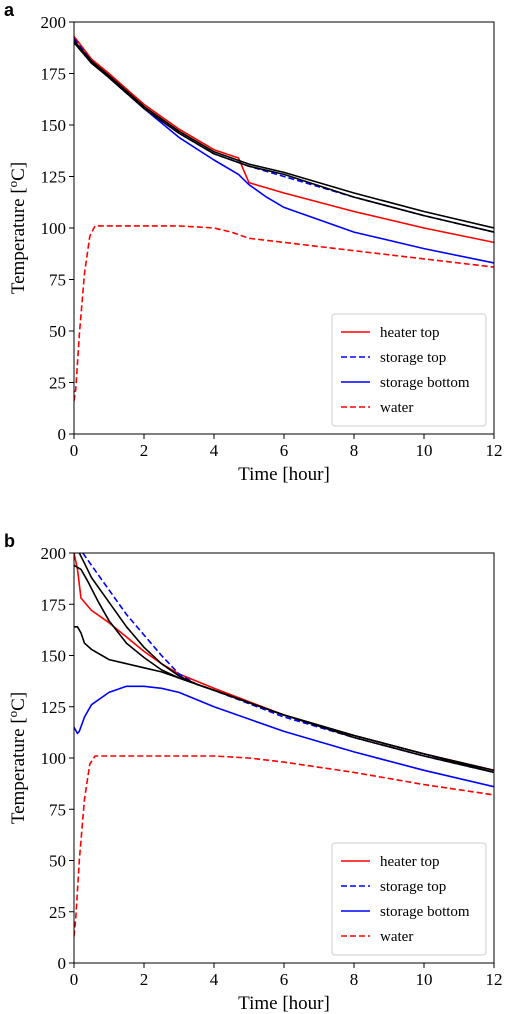 Image resolution: width=505 pixels, height=1014 pixels. Describe the element at coordinates (9, 541) in the screenshot. I see `panel-label: b` at that location.